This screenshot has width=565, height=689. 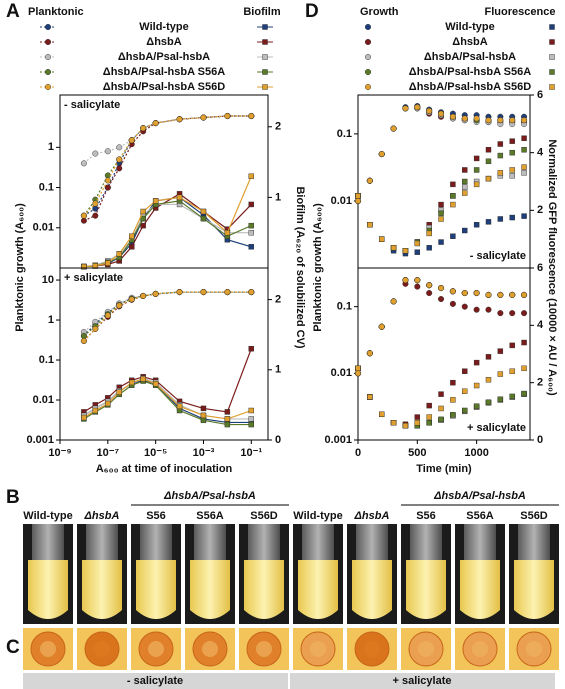 I want to click on condition-label: + salicylate, so click(x=421, y=681).